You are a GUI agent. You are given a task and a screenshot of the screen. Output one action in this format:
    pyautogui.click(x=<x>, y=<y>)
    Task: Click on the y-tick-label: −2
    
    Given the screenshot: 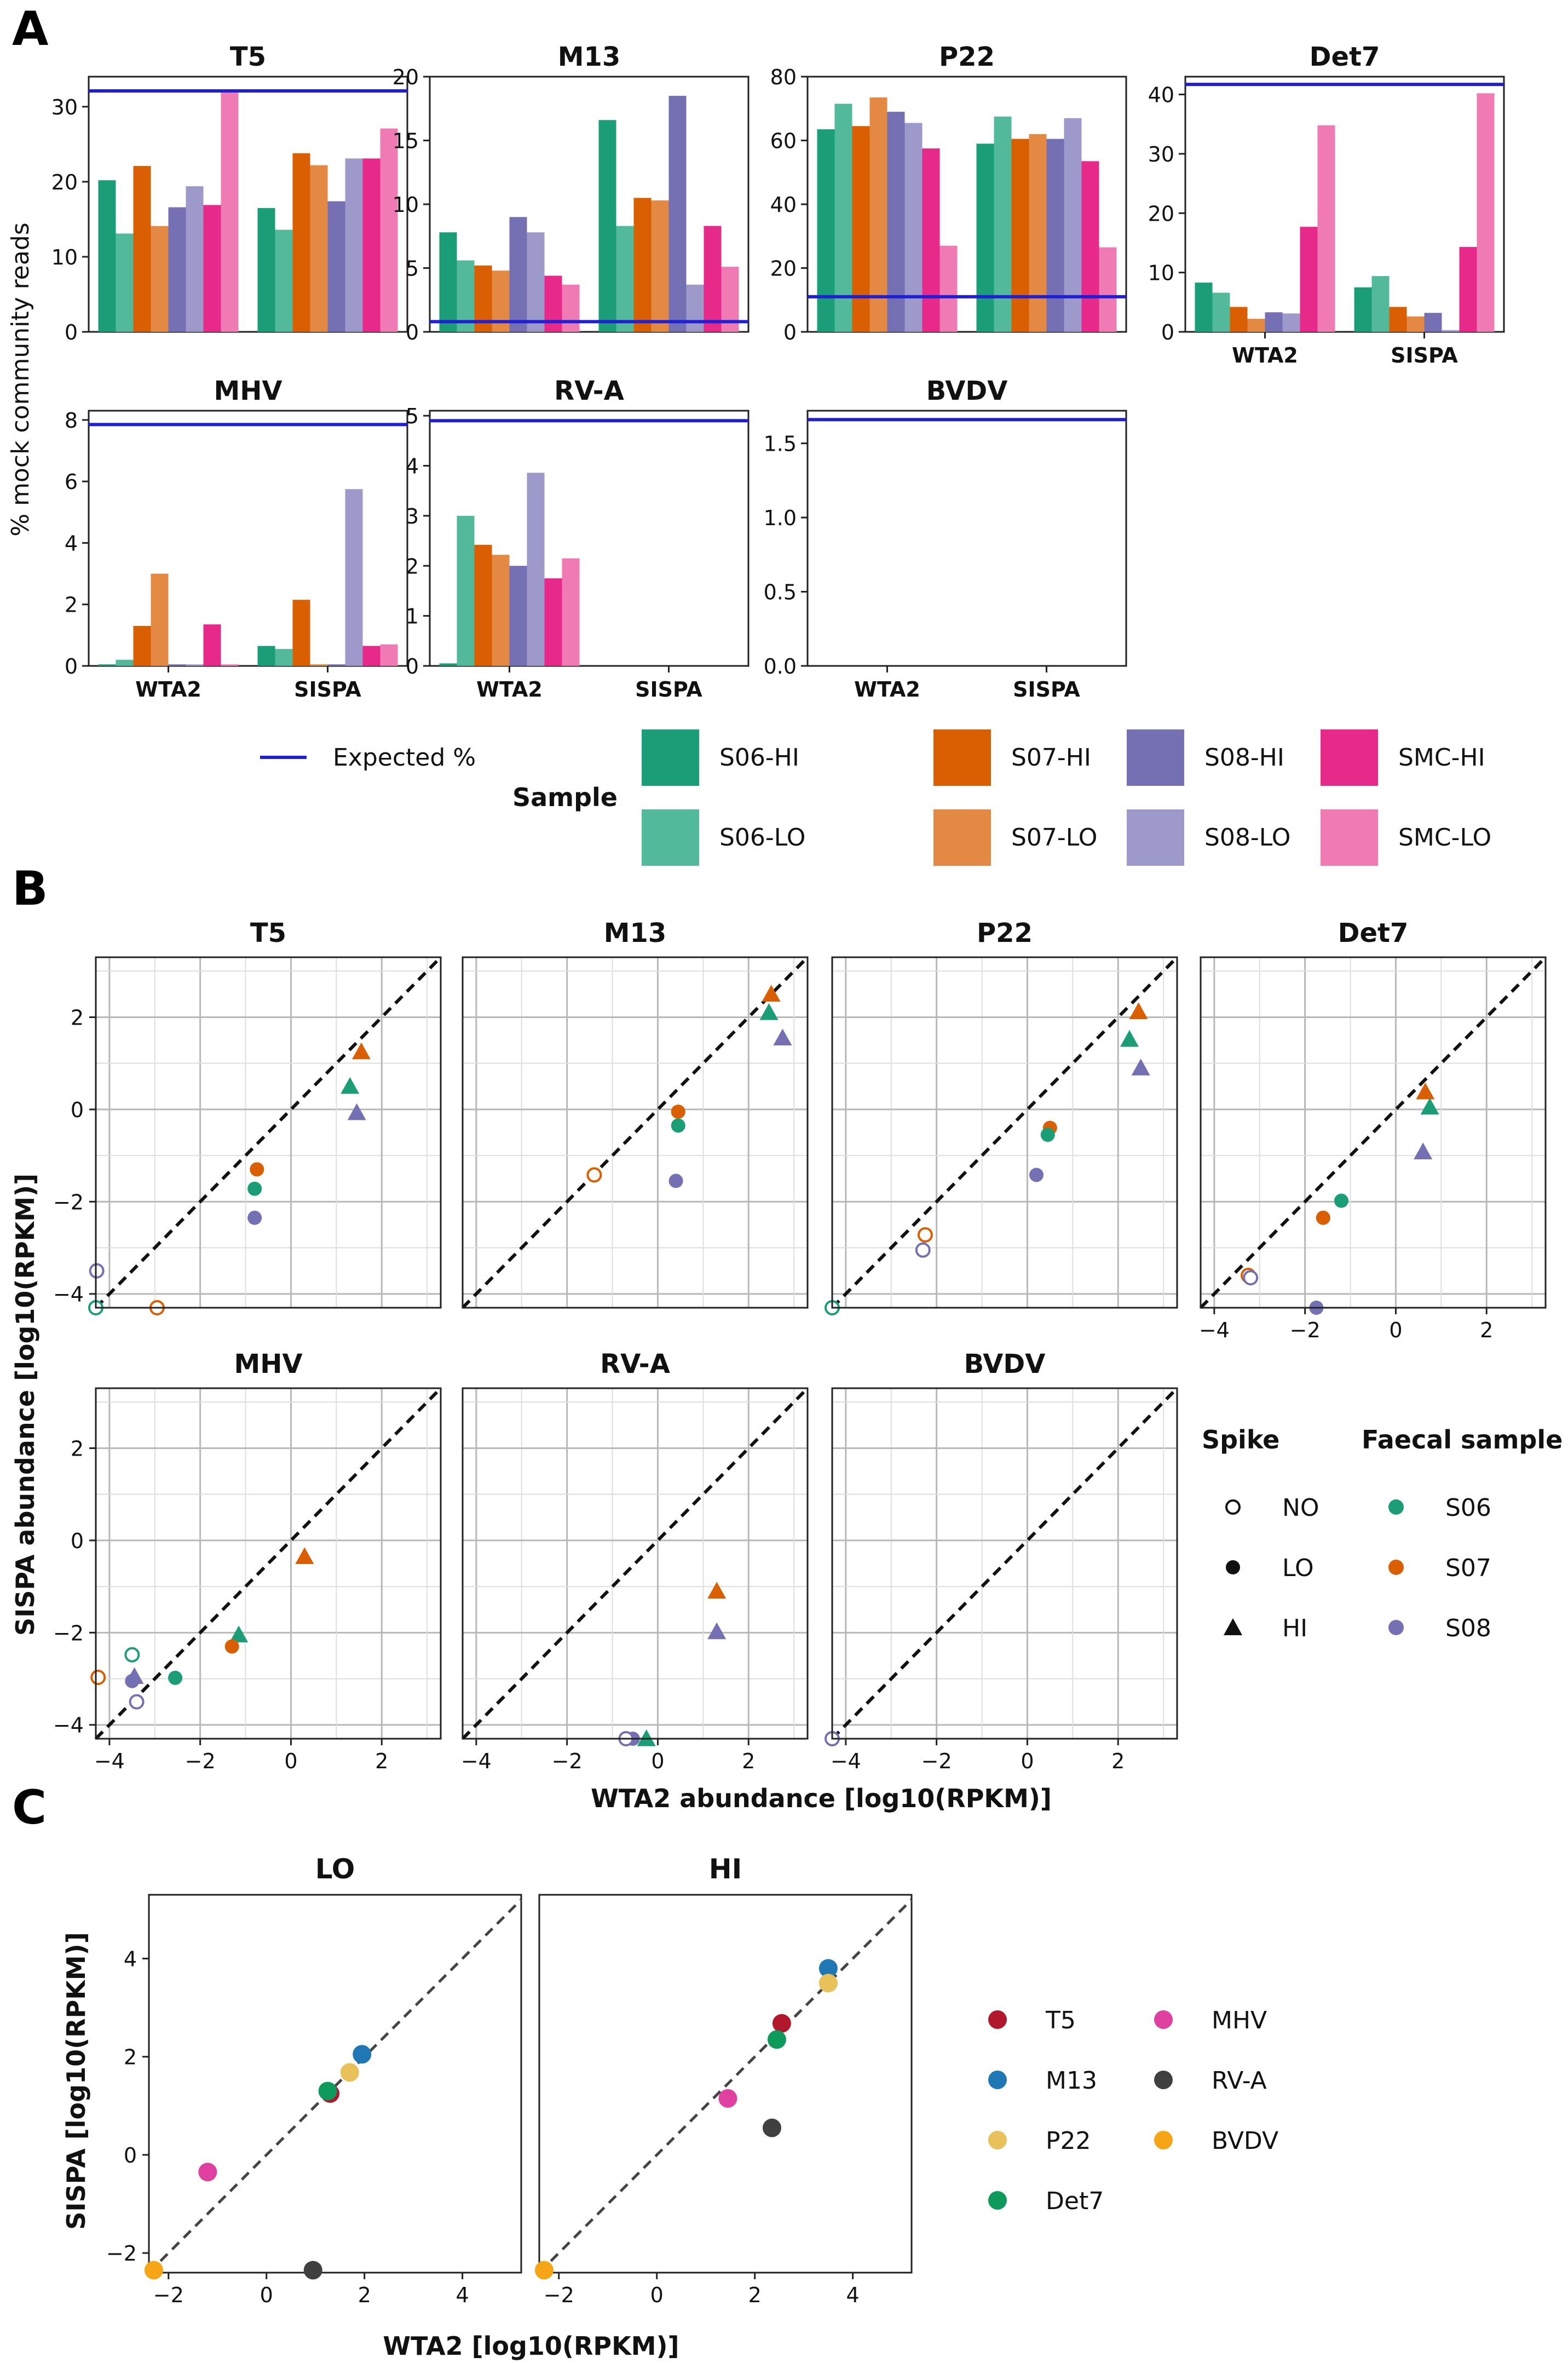 What is the action you would take?
    pyautogui.click(x=121, y=2253)
    